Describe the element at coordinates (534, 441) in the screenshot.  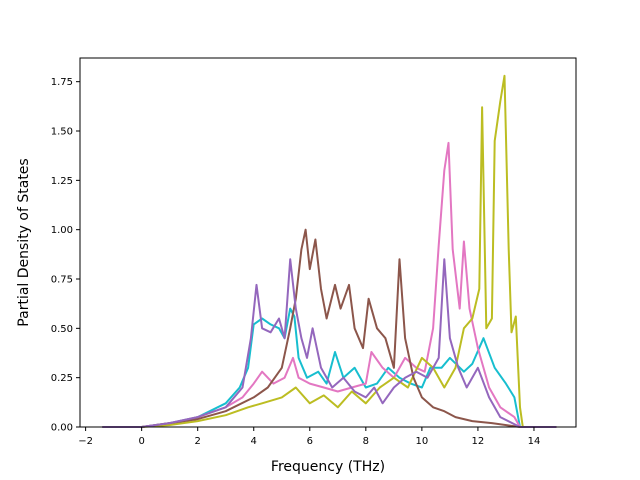
I see `x-tick-label: 14` at that location.